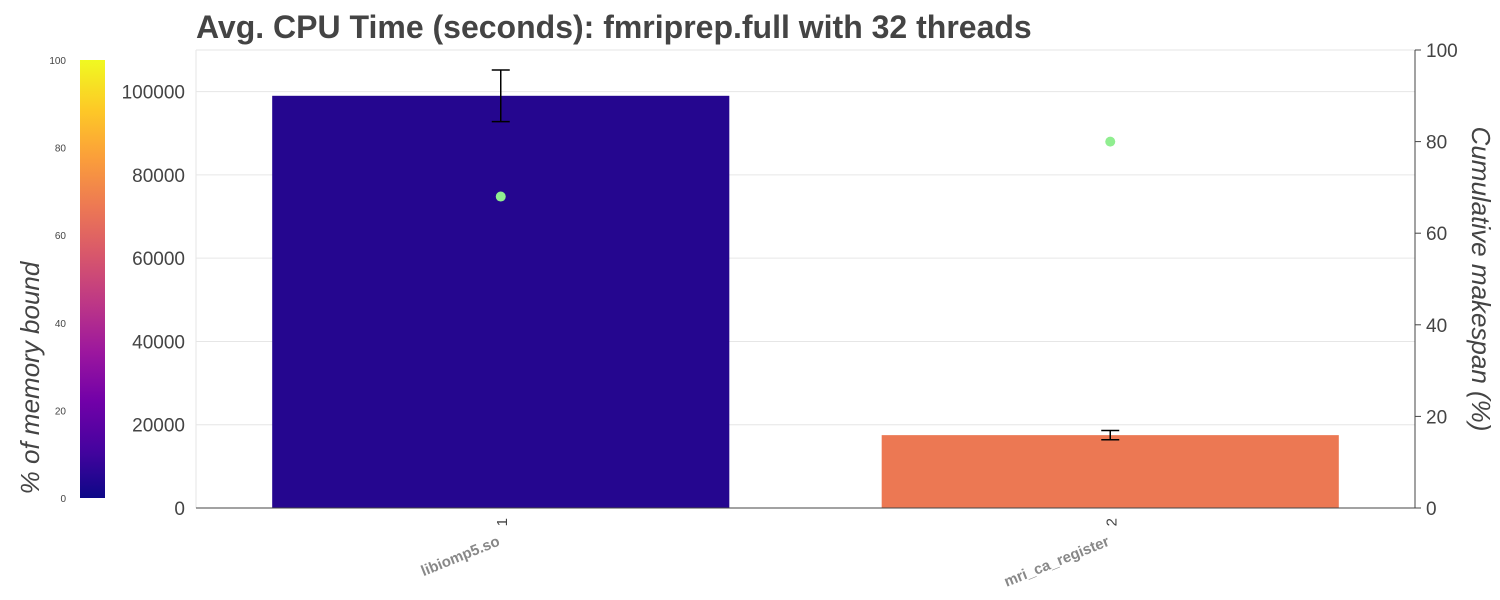 This screenshot has height=600, width=1500. Describe the element at coordinates (153, 301) in the screenshot. I see `y-axis-ticks: 0 20000 40000 60000 80000 100000` at that location.